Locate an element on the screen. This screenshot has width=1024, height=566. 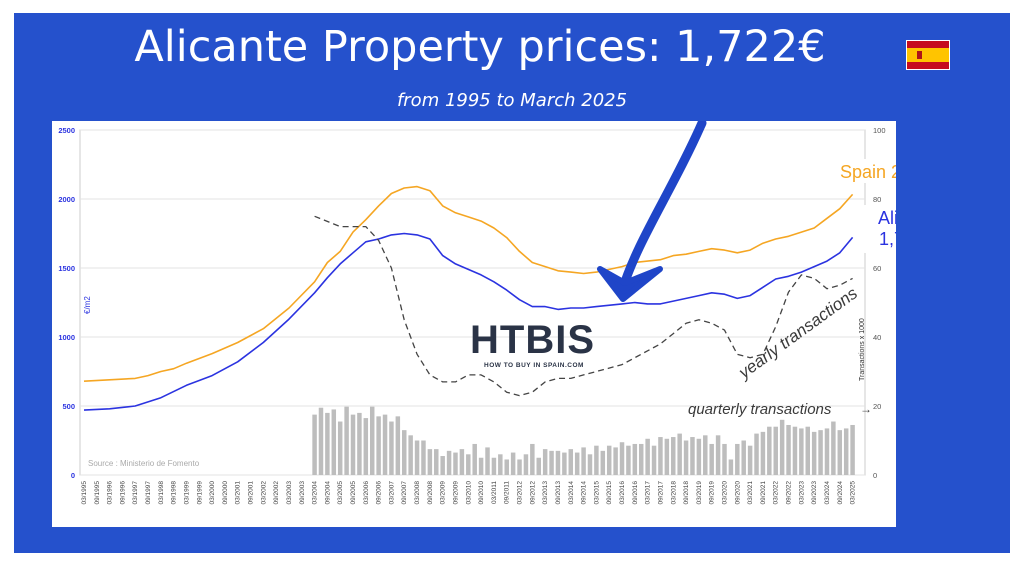
x-tick-label: 03/1999 is located at coordinates (186, 493).